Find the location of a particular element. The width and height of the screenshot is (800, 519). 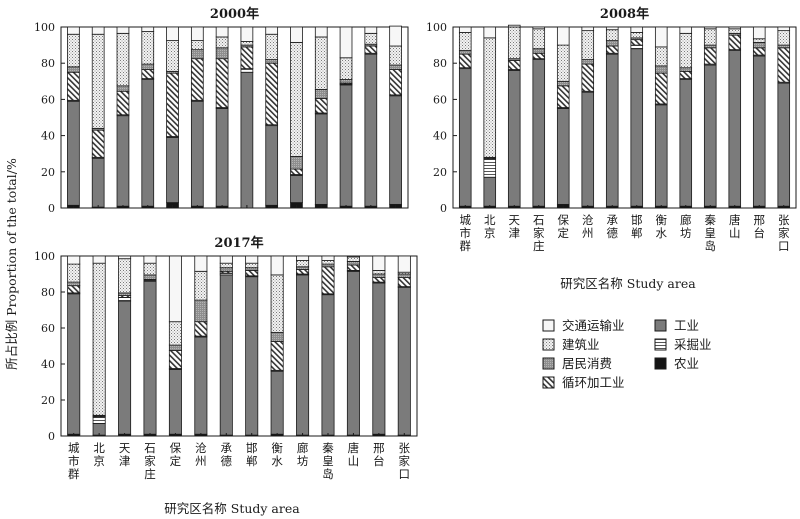

x-tick-label-张家口: 家 is located at coordinates (405, 461).